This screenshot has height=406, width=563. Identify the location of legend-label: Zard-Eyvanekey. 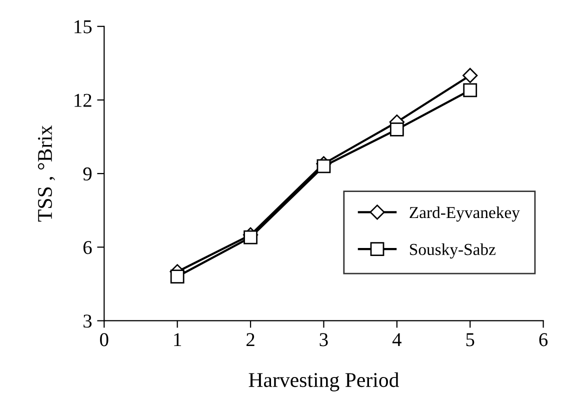
(465, 214).